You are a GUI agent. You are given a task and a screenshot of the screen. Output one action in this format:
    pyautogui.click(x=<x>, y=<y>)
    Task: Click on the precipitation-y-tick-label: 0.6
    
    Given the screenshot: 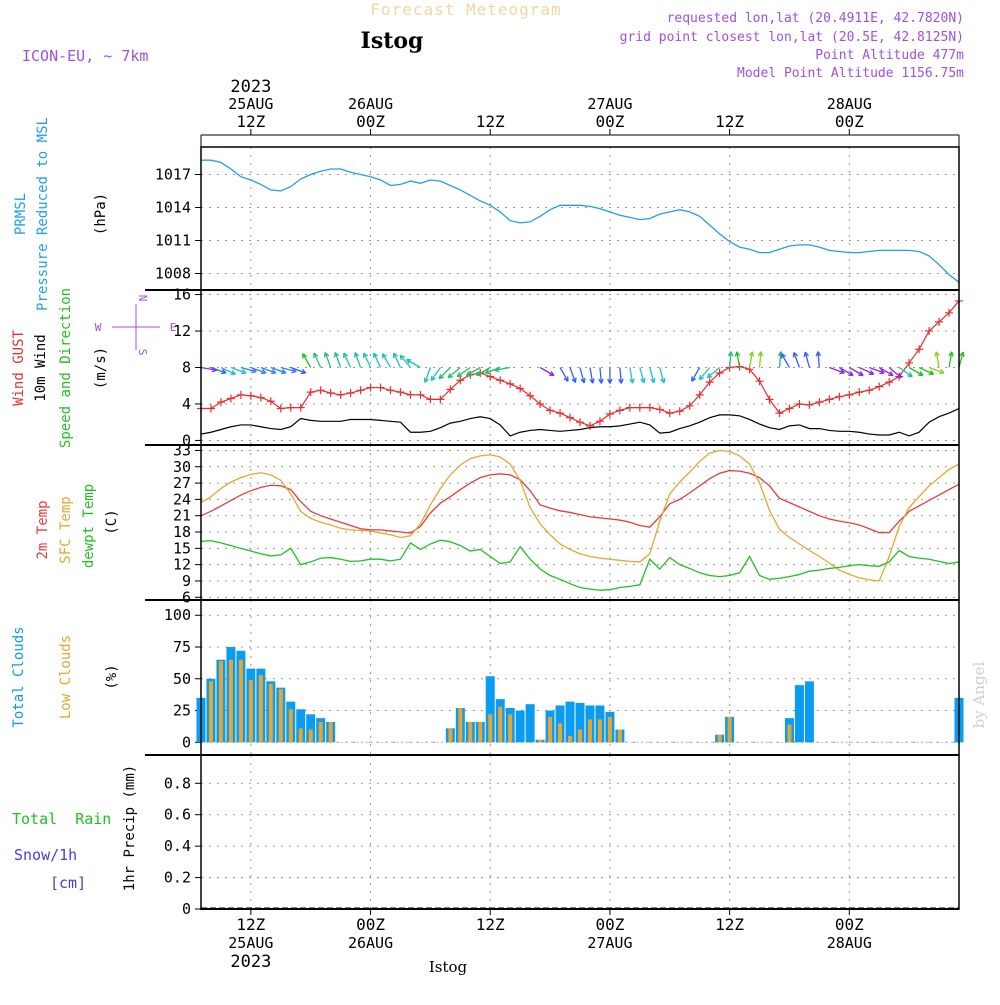 What is the action you would take?
    pyautogui.click(x=177, y=815)
    